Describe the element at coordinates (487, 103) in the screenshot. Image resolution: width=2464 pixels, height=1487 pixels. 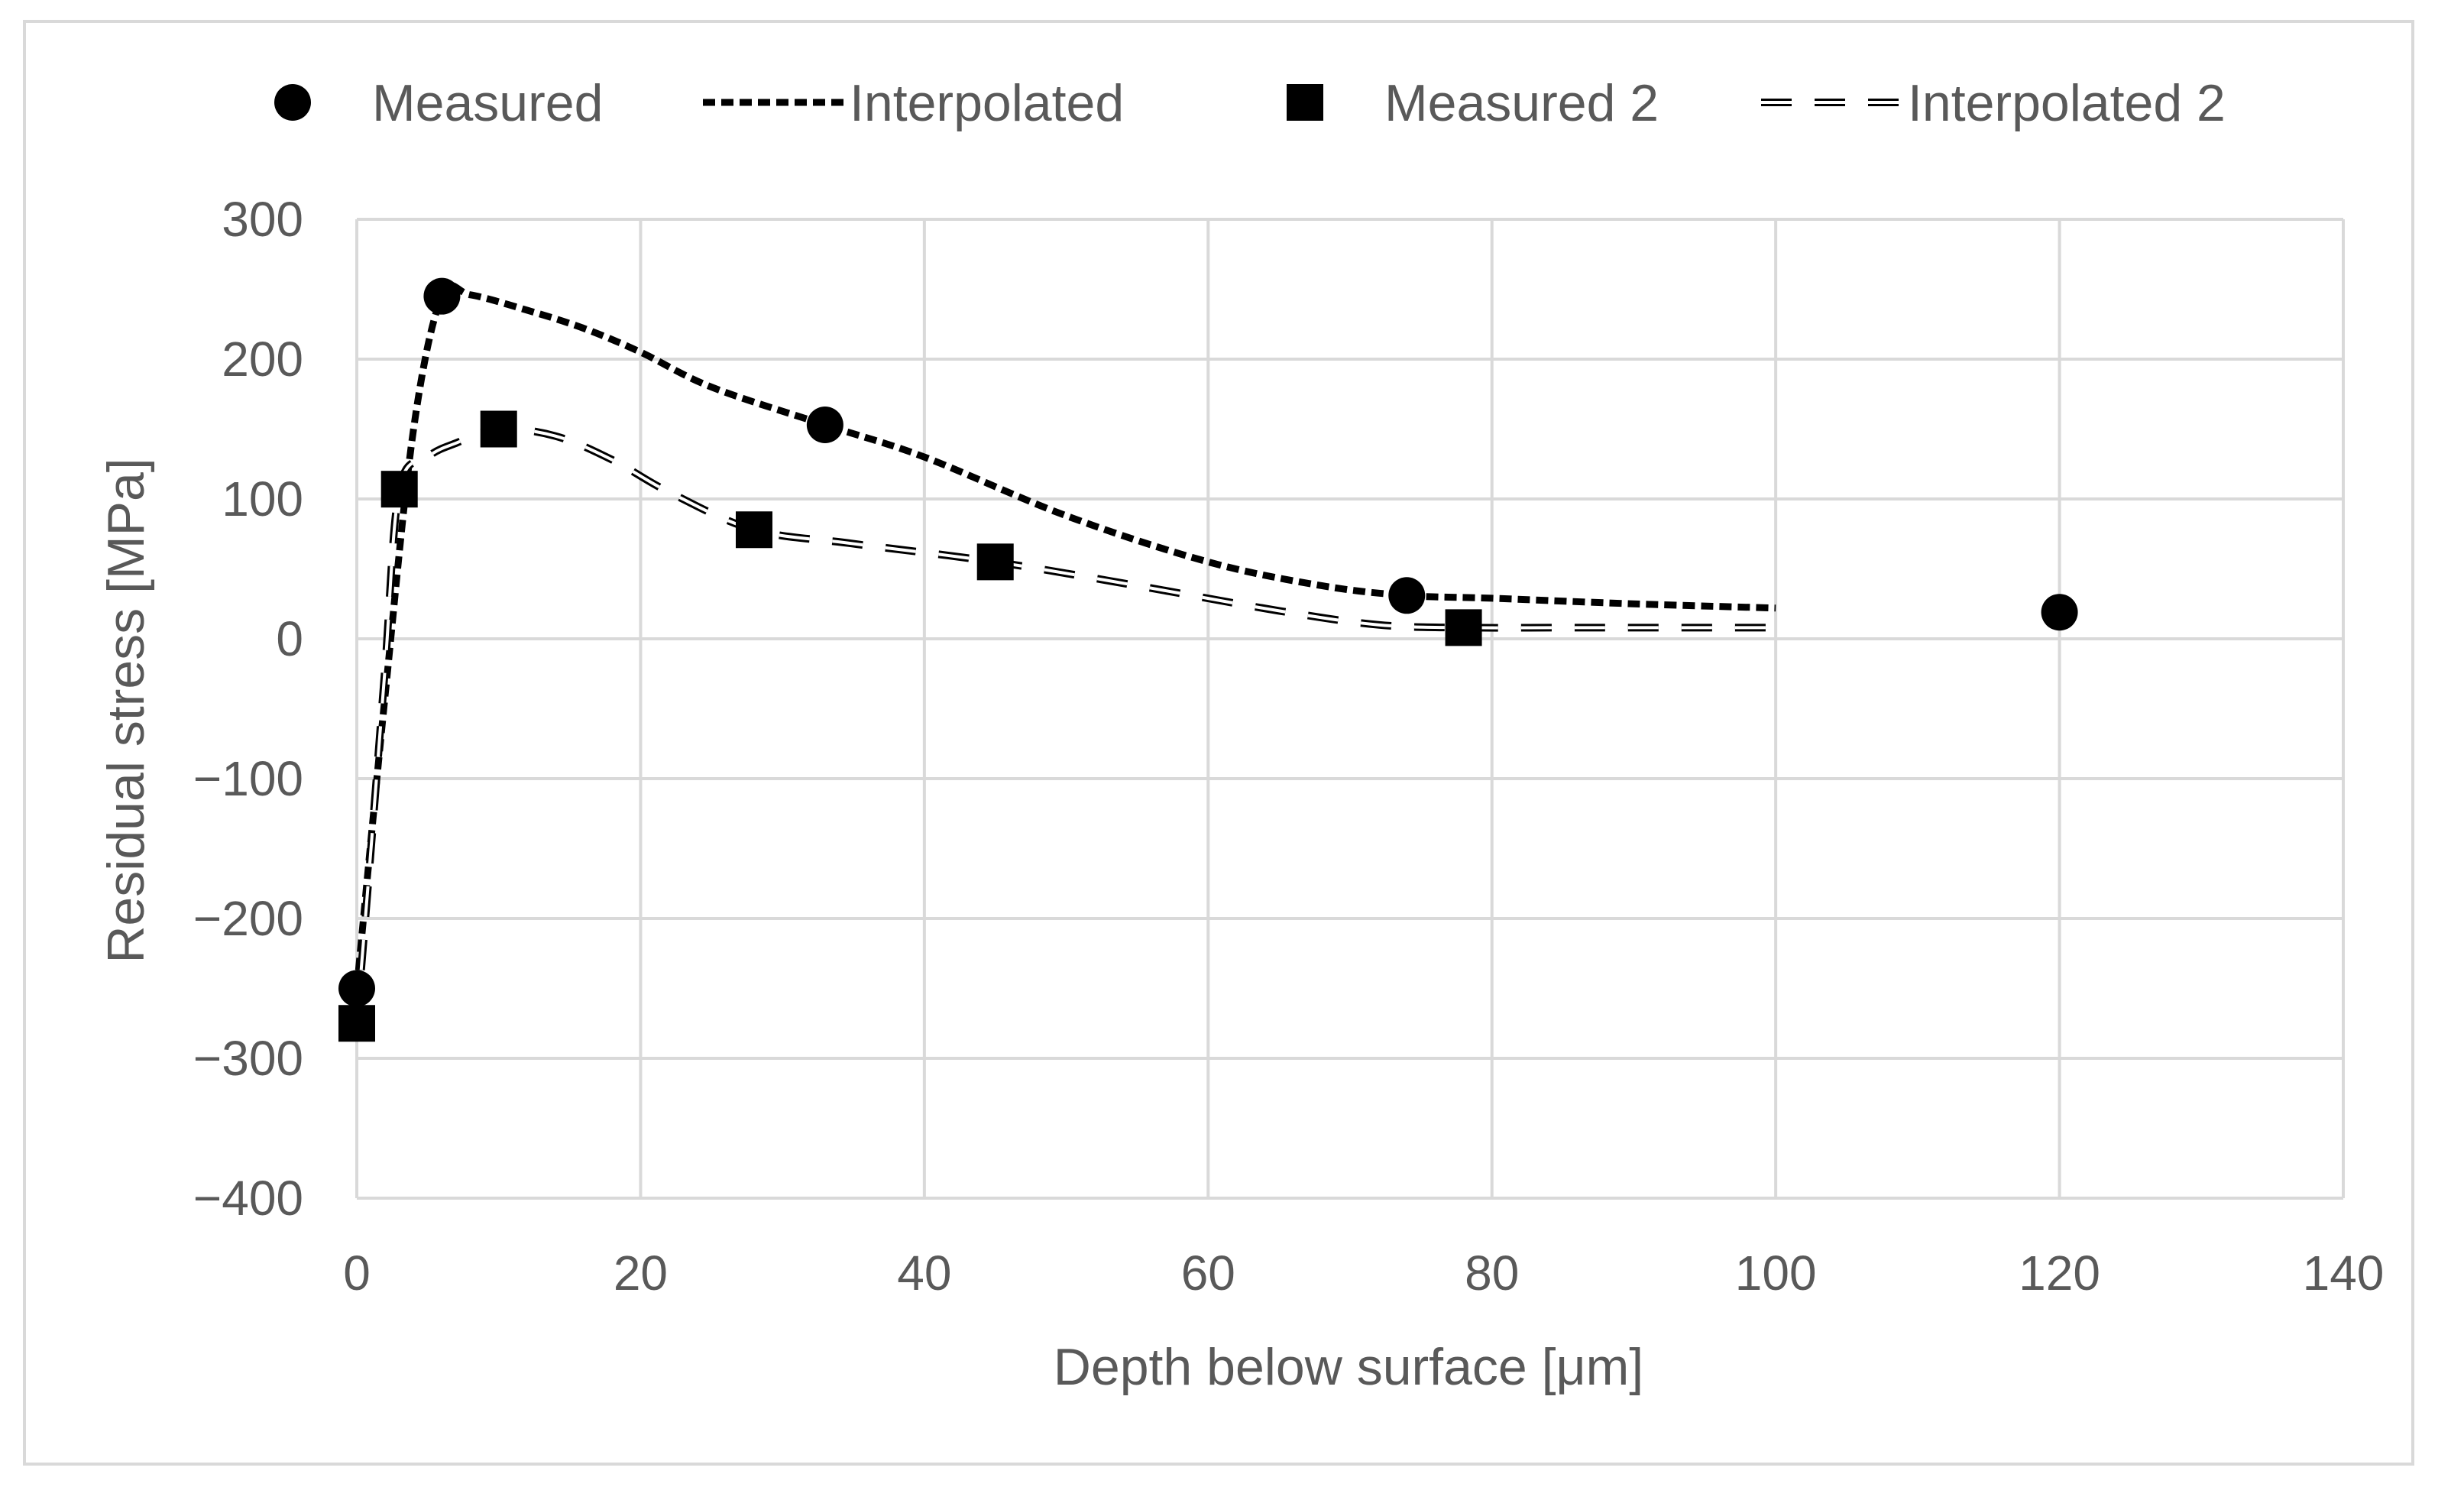
I see `legend-label: Measured` at that location.